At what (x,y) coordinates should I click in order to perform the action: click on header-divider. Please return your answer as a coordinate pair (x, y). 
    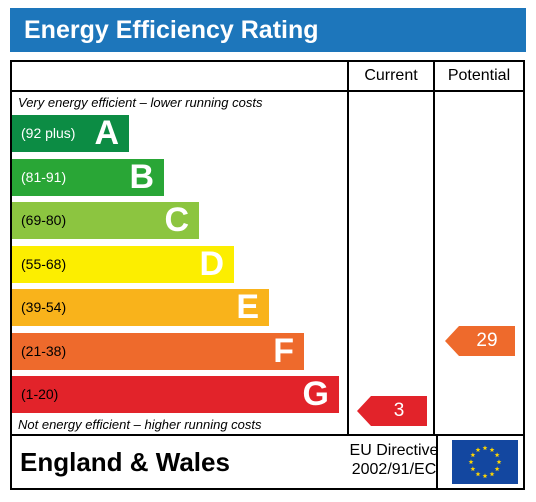
    Looking at the image, I should click on (267, 91).